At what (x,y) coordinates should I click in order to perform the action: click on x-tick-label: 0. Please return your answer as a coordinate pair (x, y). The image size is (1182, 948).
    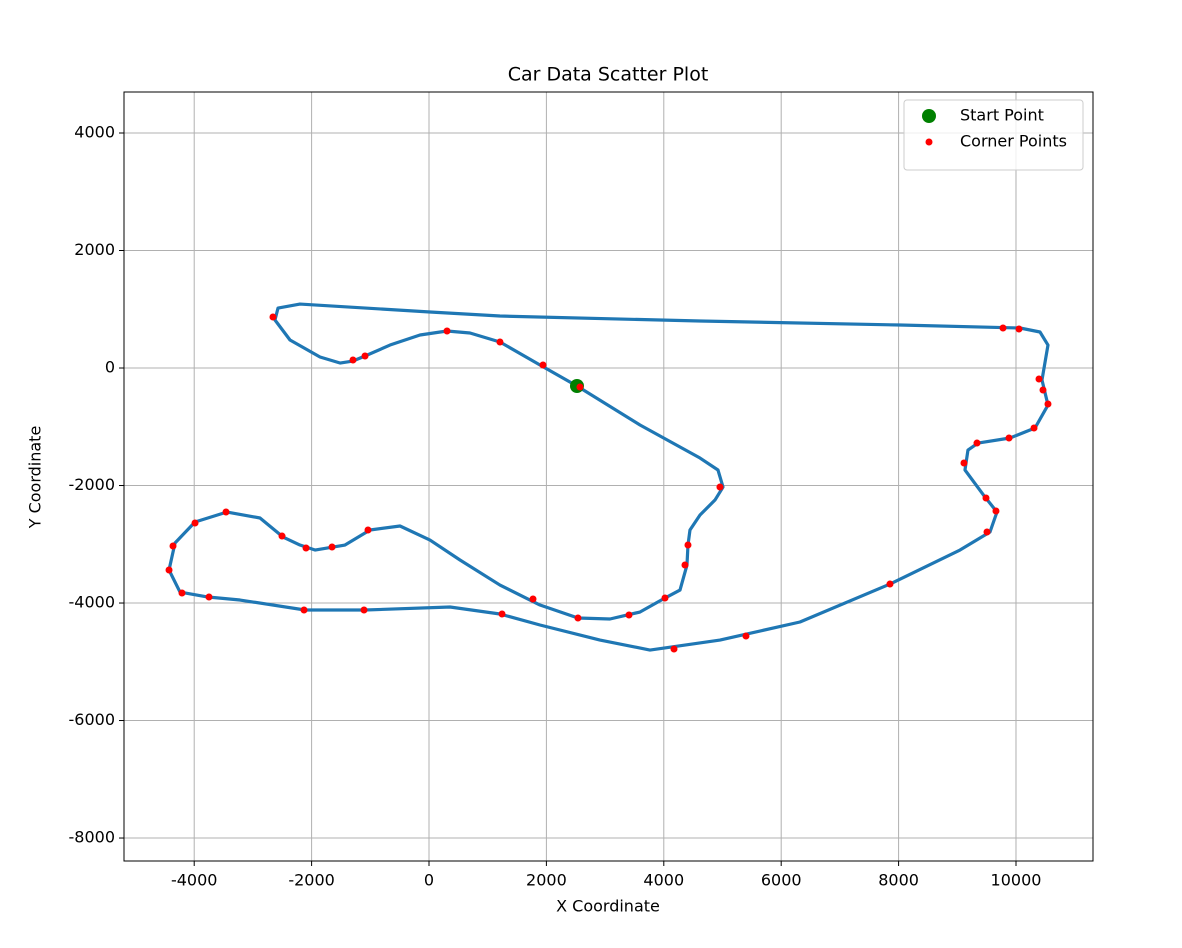
    Looking at the image, I should click on (429, 880).